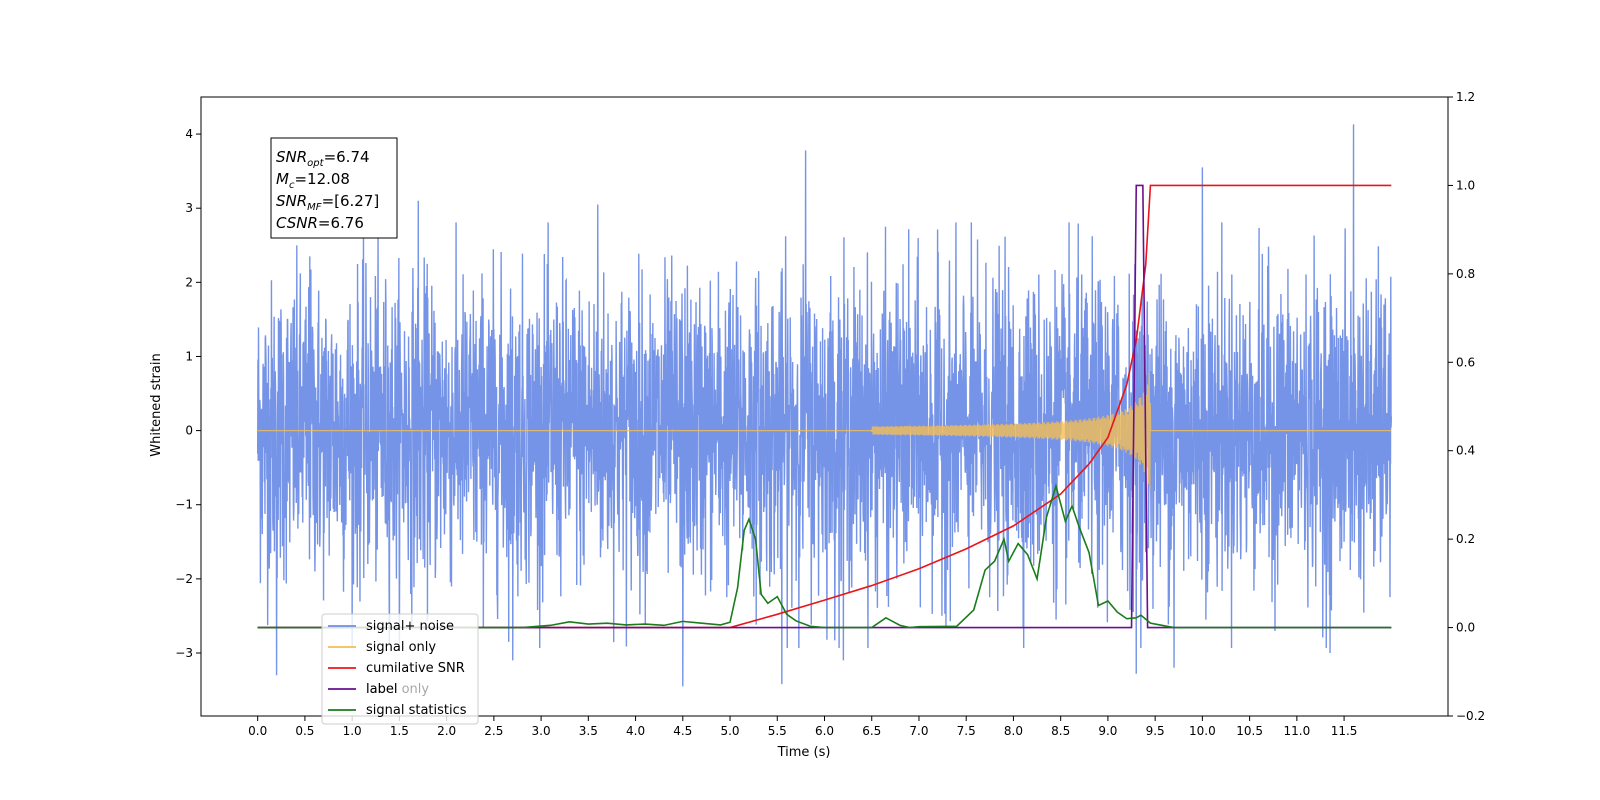 The height and width of the screenshot is (800, 1600). Describe the element at coordinates (777, 731) in the screenshot. I see `x-tick-label: 5.5` at that location.